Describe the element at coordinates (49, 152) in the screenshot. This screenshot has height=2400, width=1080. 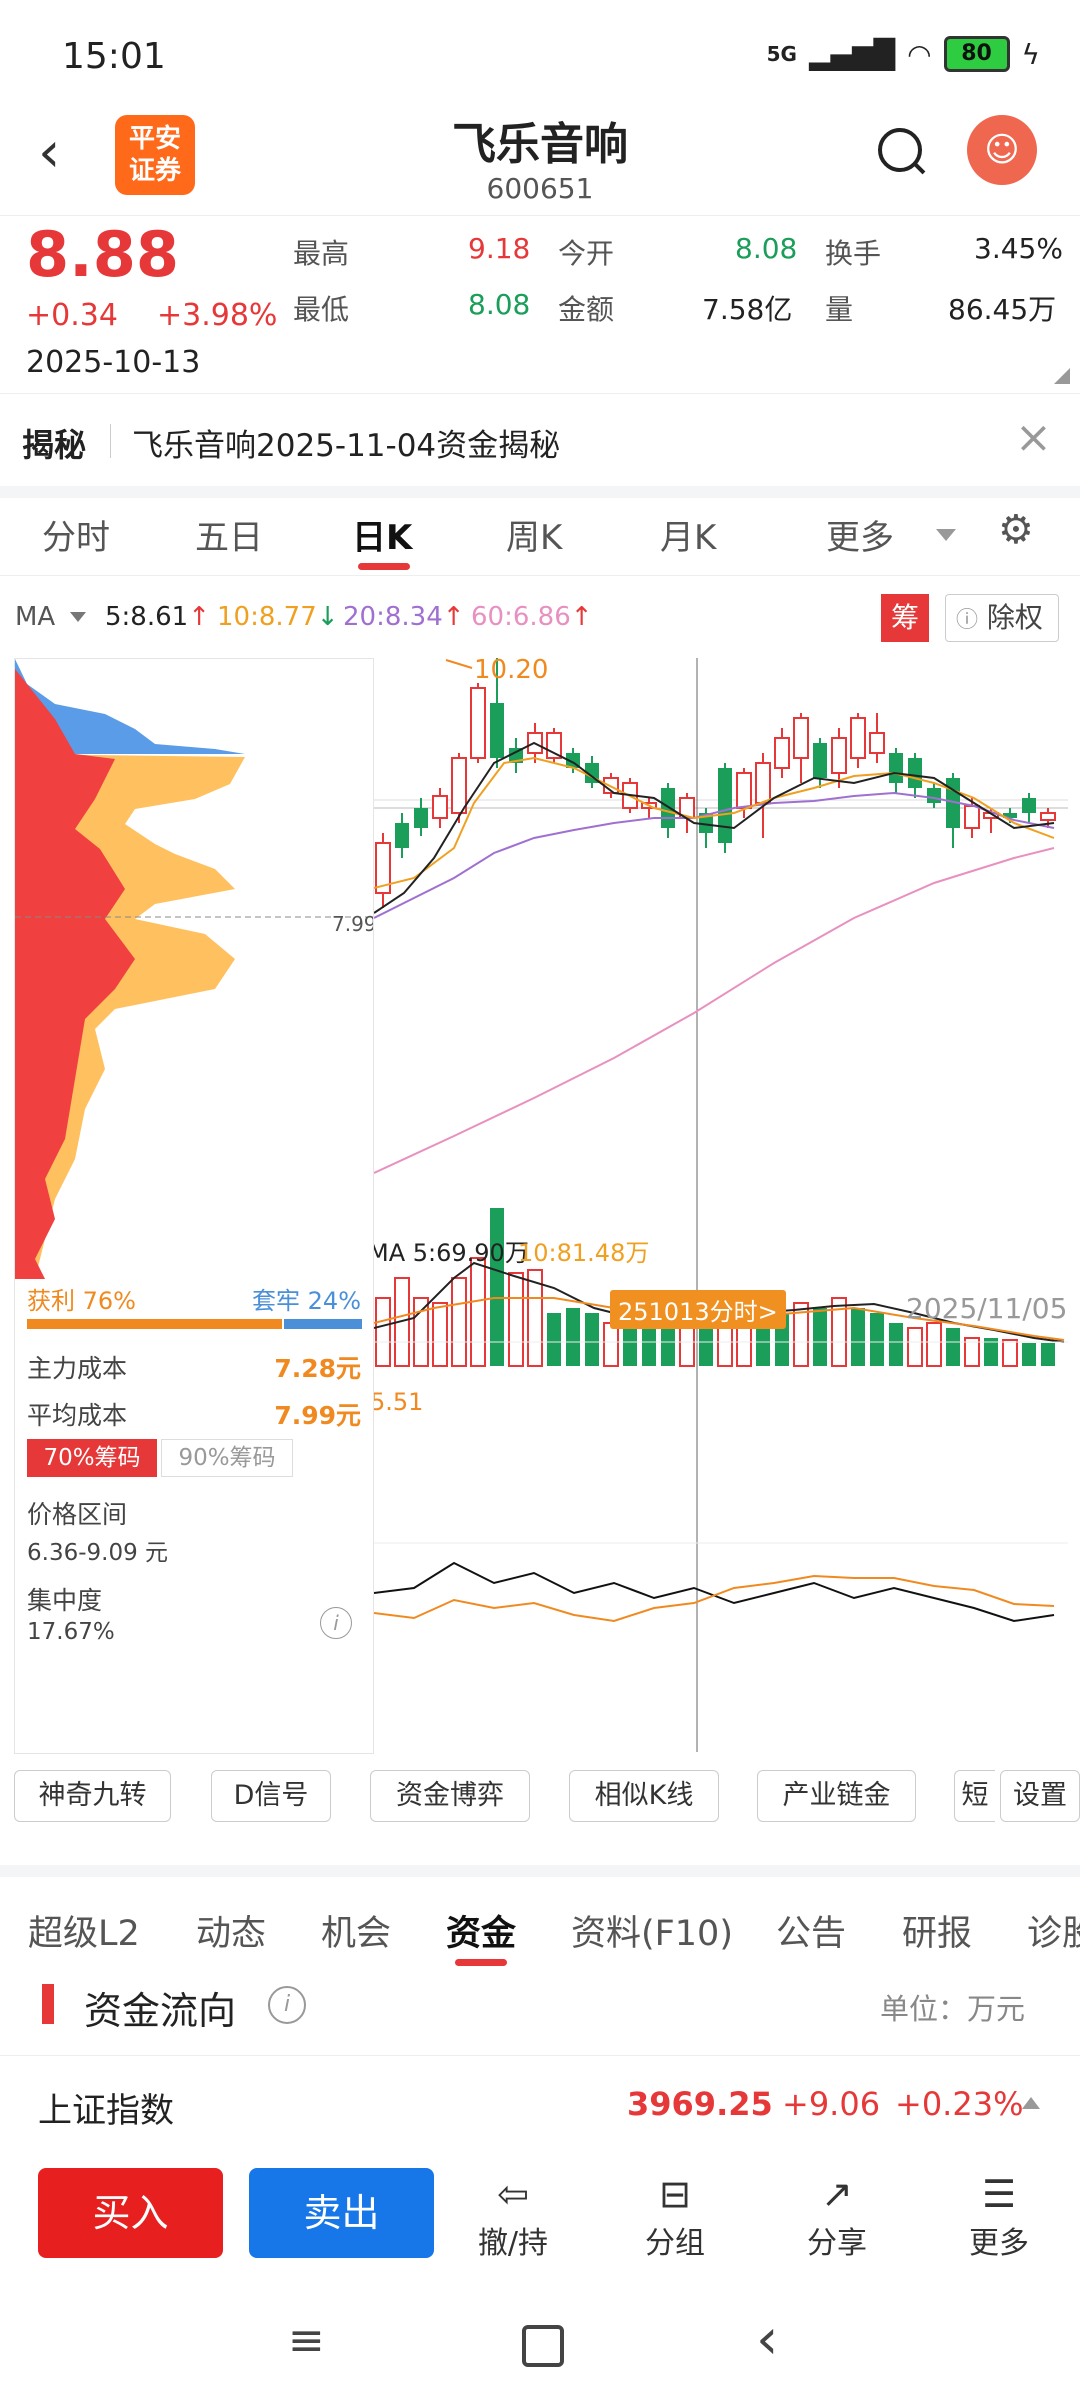
I see `back-icon: ‹` at that location.